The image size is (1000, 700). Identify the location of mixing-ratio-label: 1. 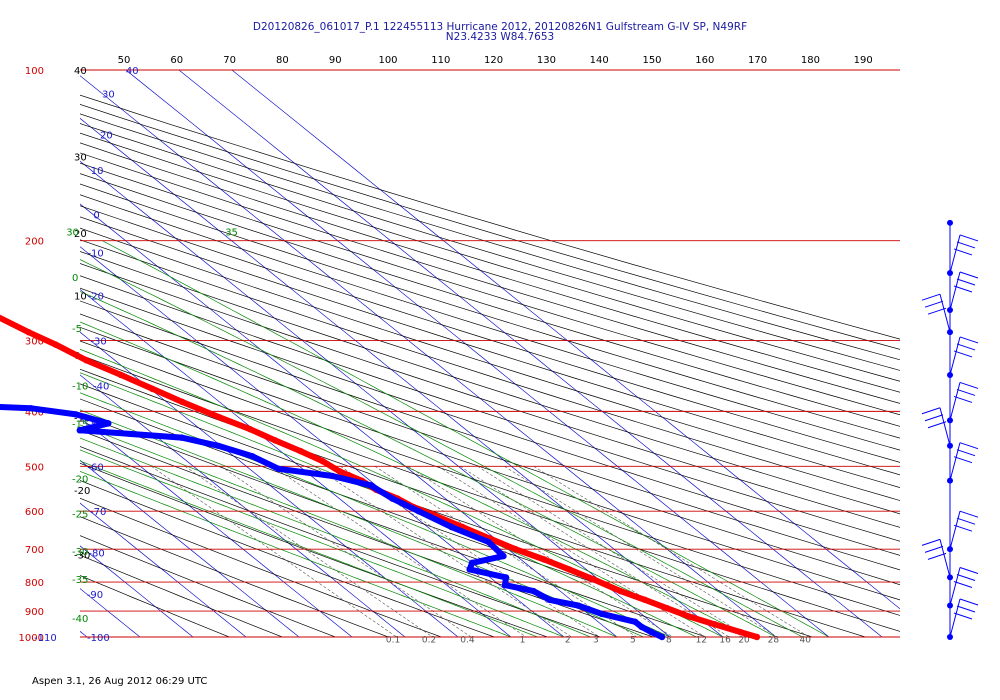
(523, 641).